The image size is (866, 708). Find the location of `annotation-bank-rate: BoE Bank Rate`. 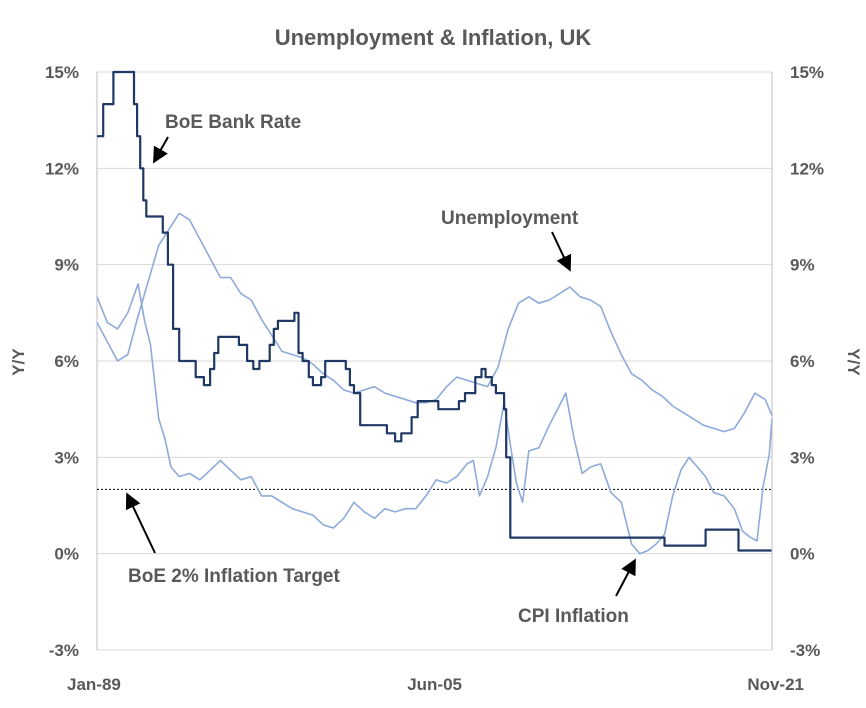

annotation-bank-rate: BoE Bank Rate is located at coordinates (227, 138).